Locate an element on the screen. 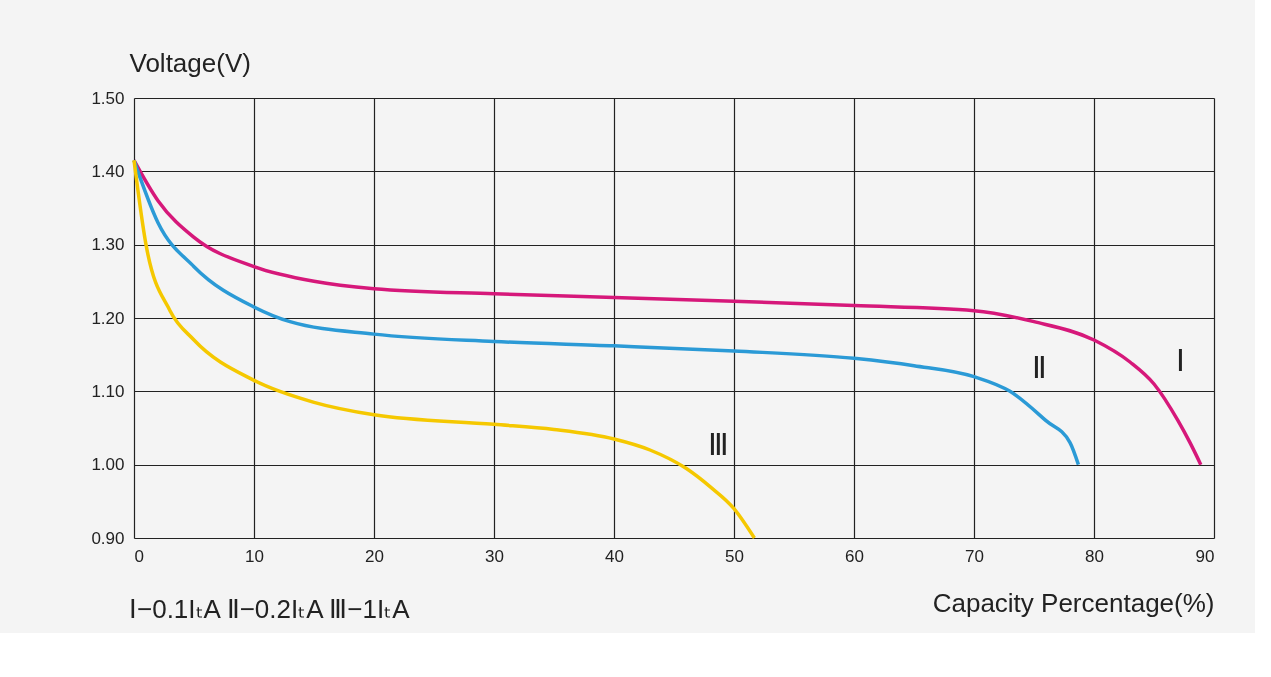 The height and width of the screenshot is (677, 1271). y-tick-label: 0.90 is located at coordinates (108, 538).